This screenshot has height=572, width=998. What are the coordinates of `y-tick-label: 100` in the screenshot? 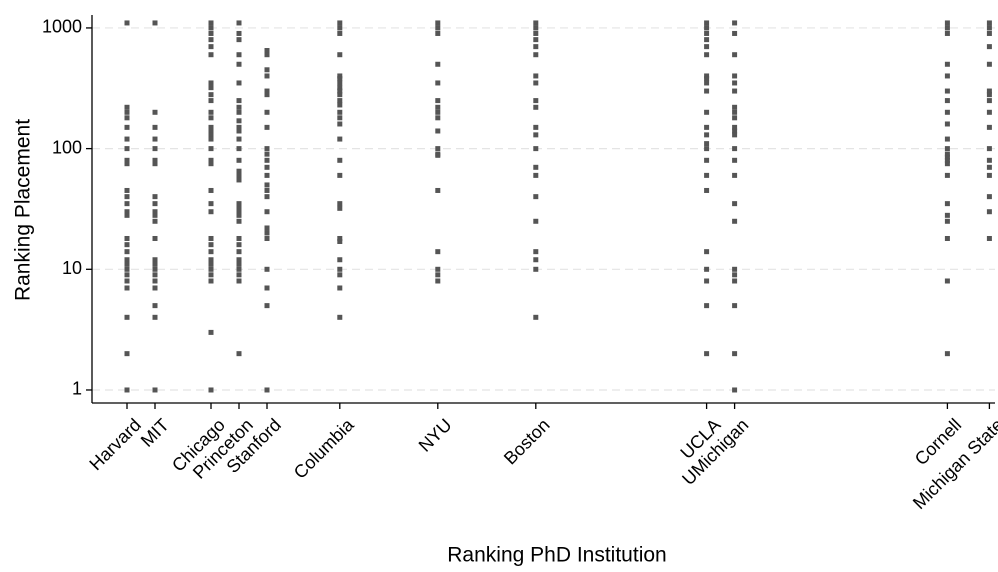 It's located at (67, 147).